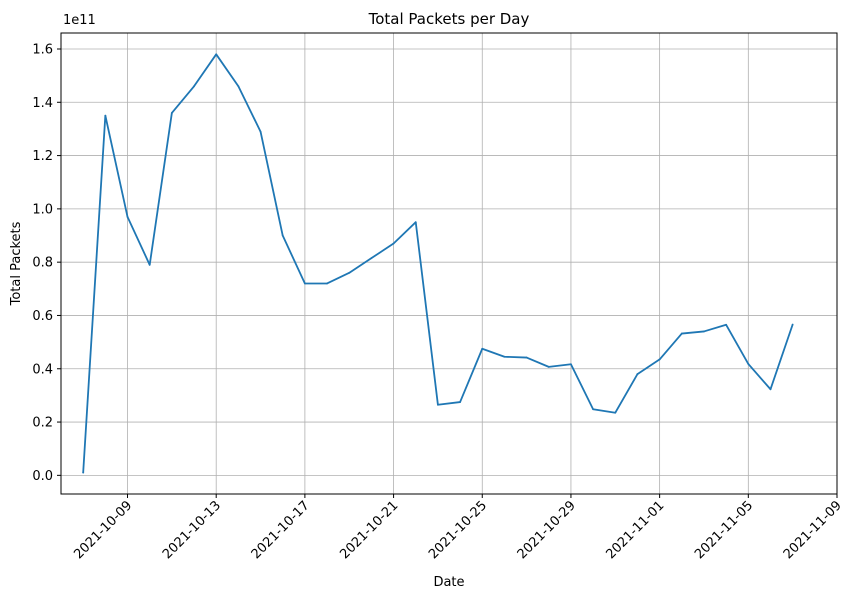 This screenshot has width=866, height=600. Describe the element at coordinates (79, 20) in the screenshot. I see `y-axis-offset-label: 1e11` at that location.